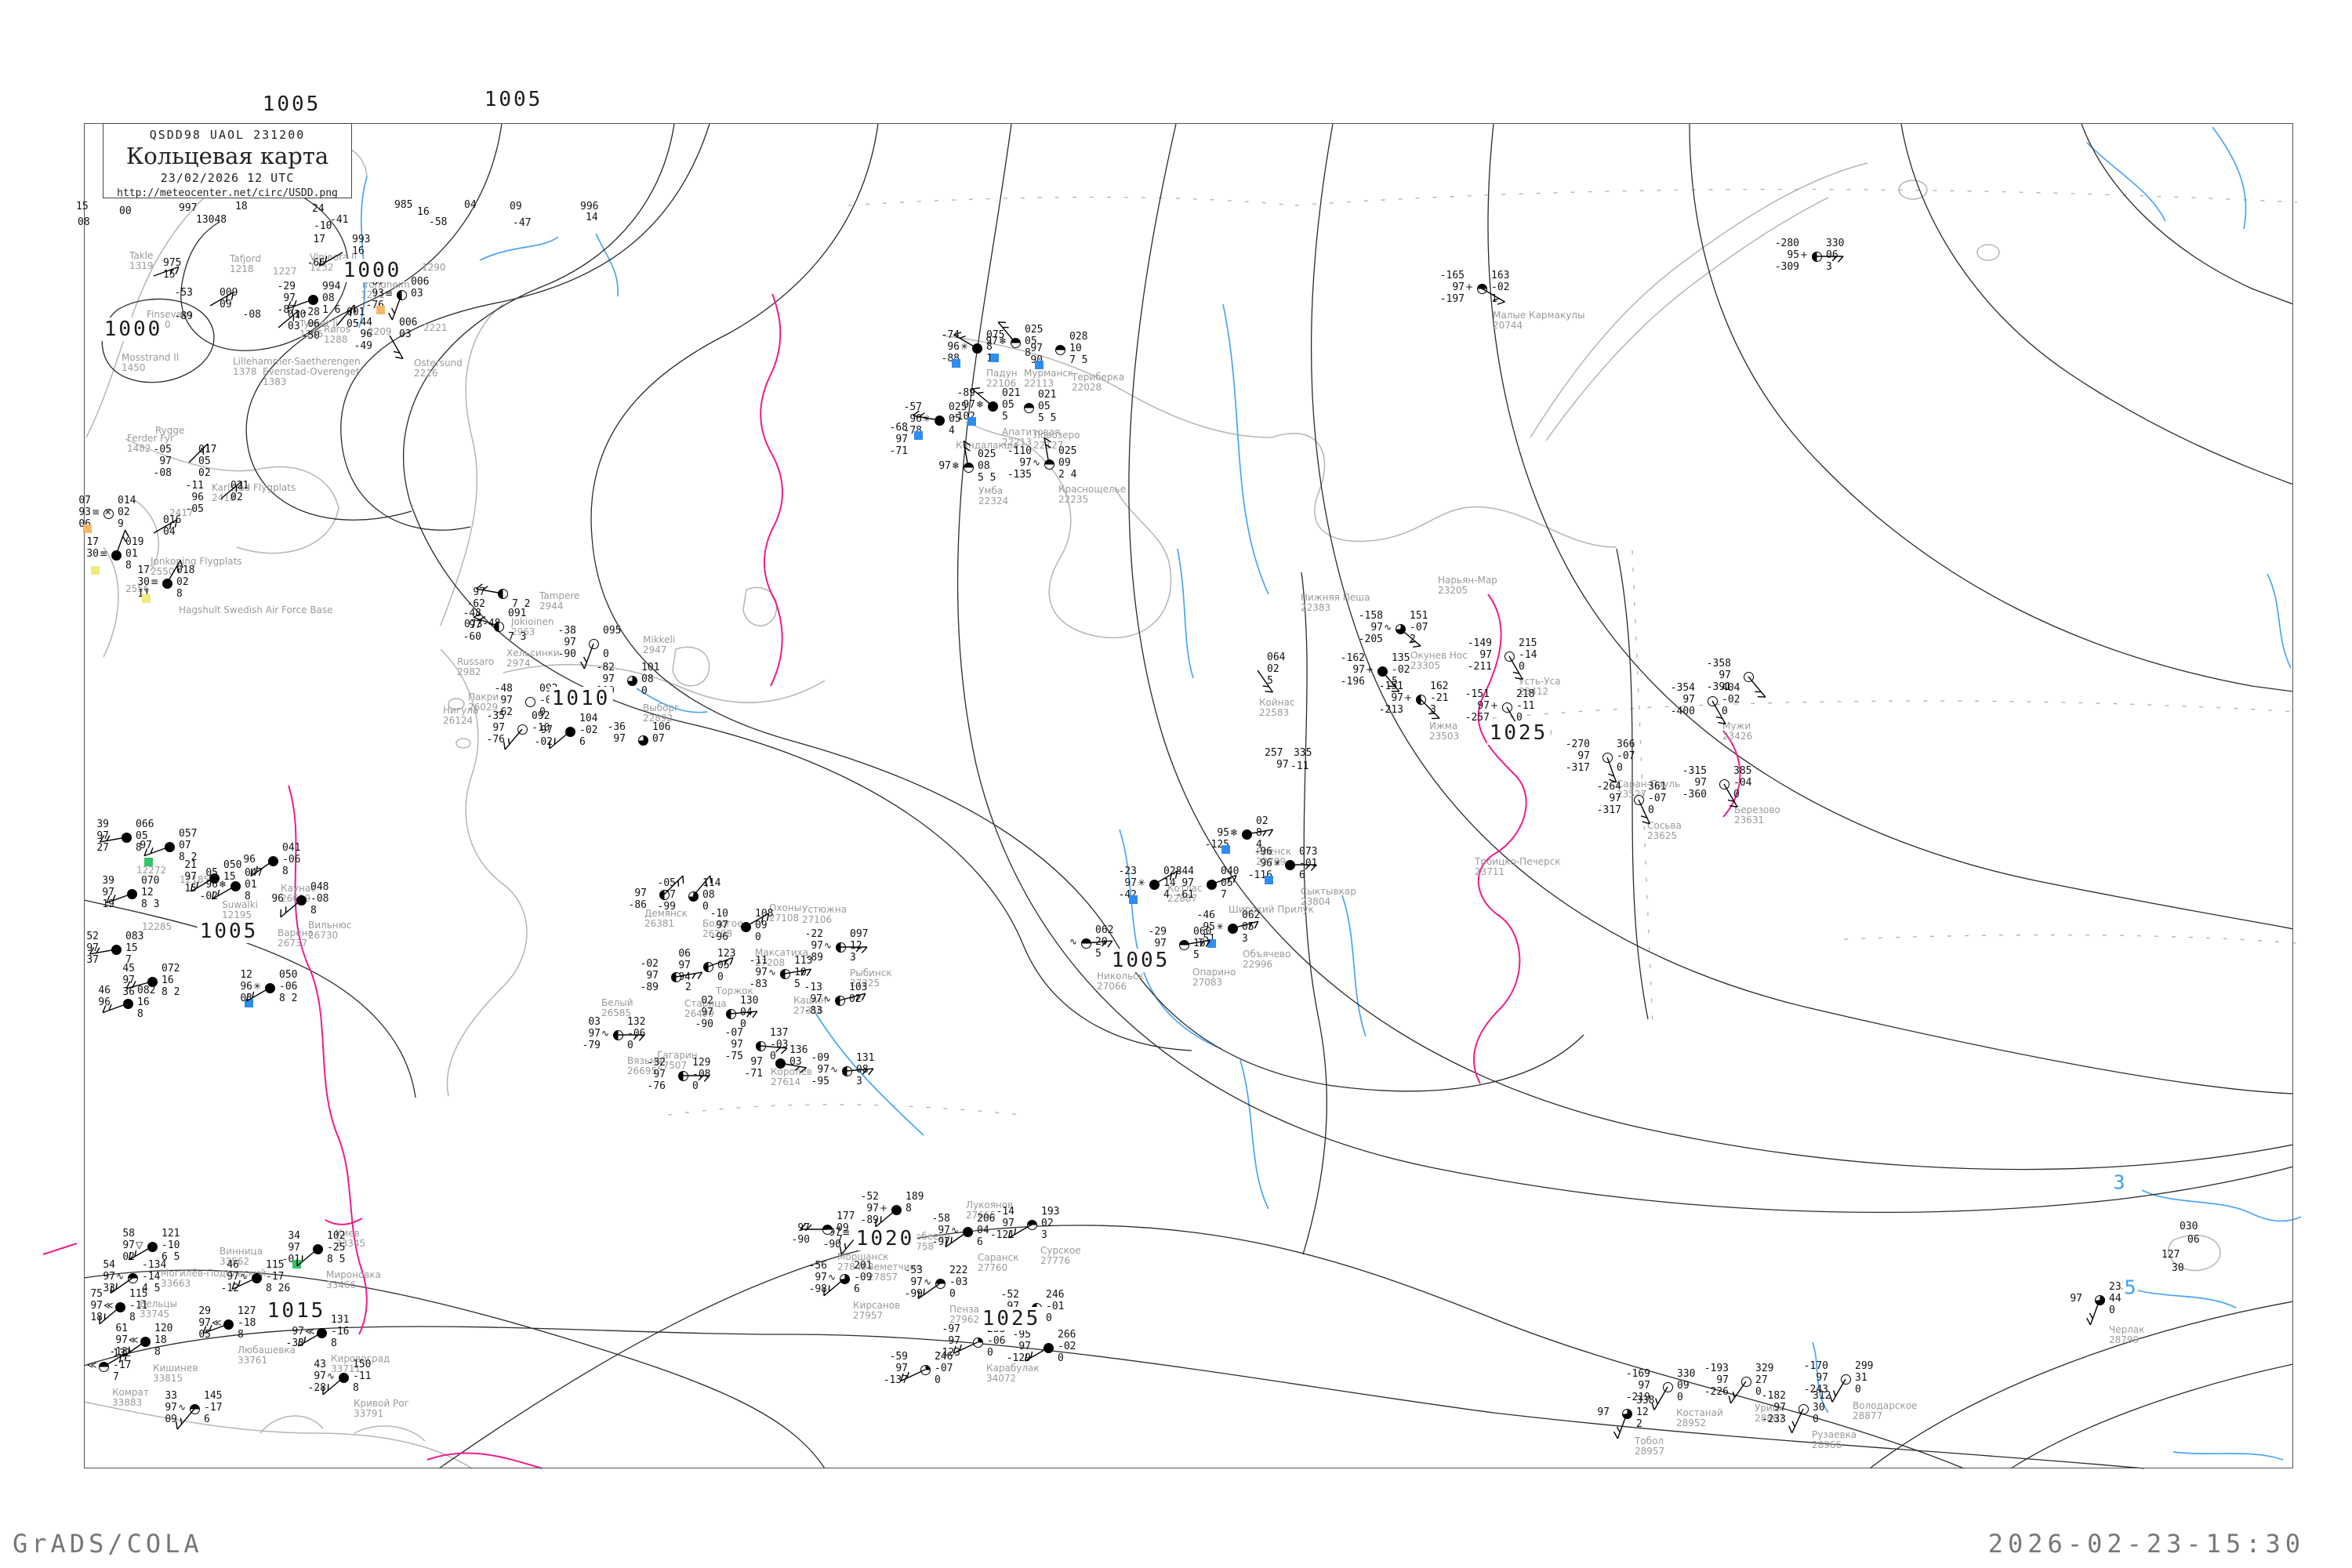 This screenshot has height=1568, width=2352. Describe the element at coordinates (1214, 977) in the screenshot. I see `city-label: Опарино 27083` at that location.